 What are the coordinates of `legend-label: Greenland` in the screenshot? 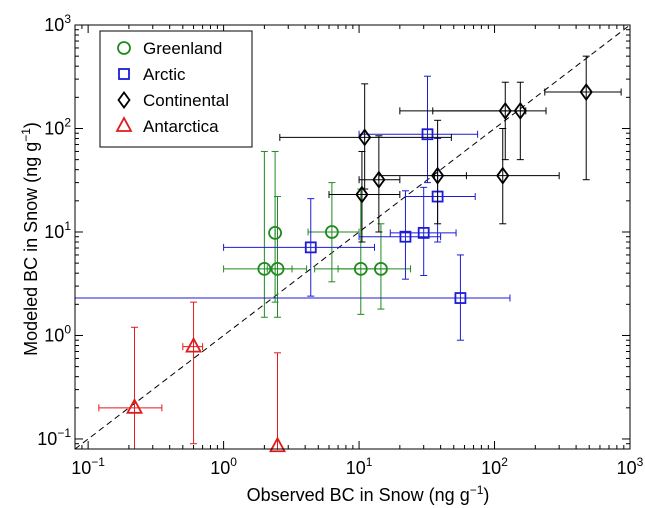 It's located at (182, 48).